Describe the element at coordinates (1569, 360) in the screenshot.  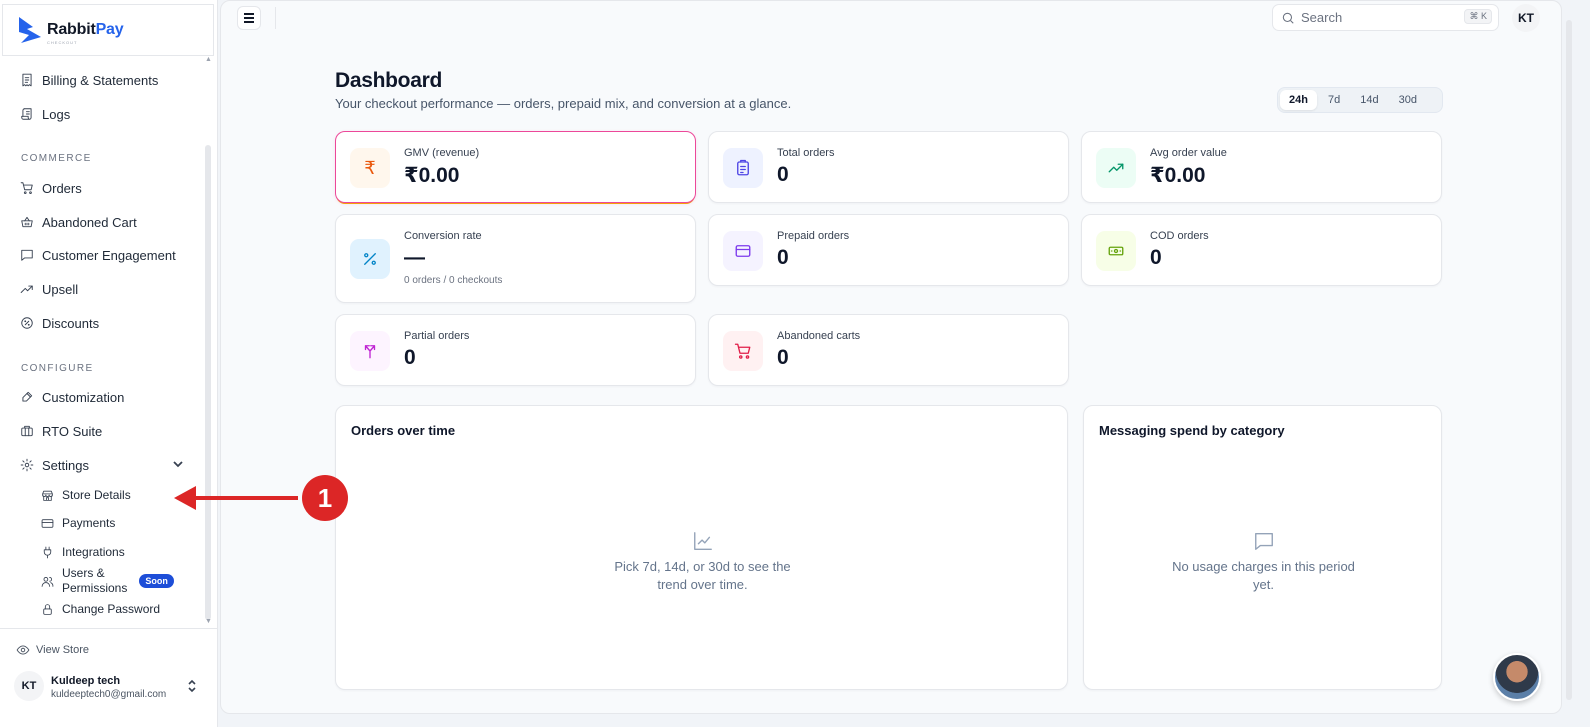
I see `page-scrollbar` at that location.